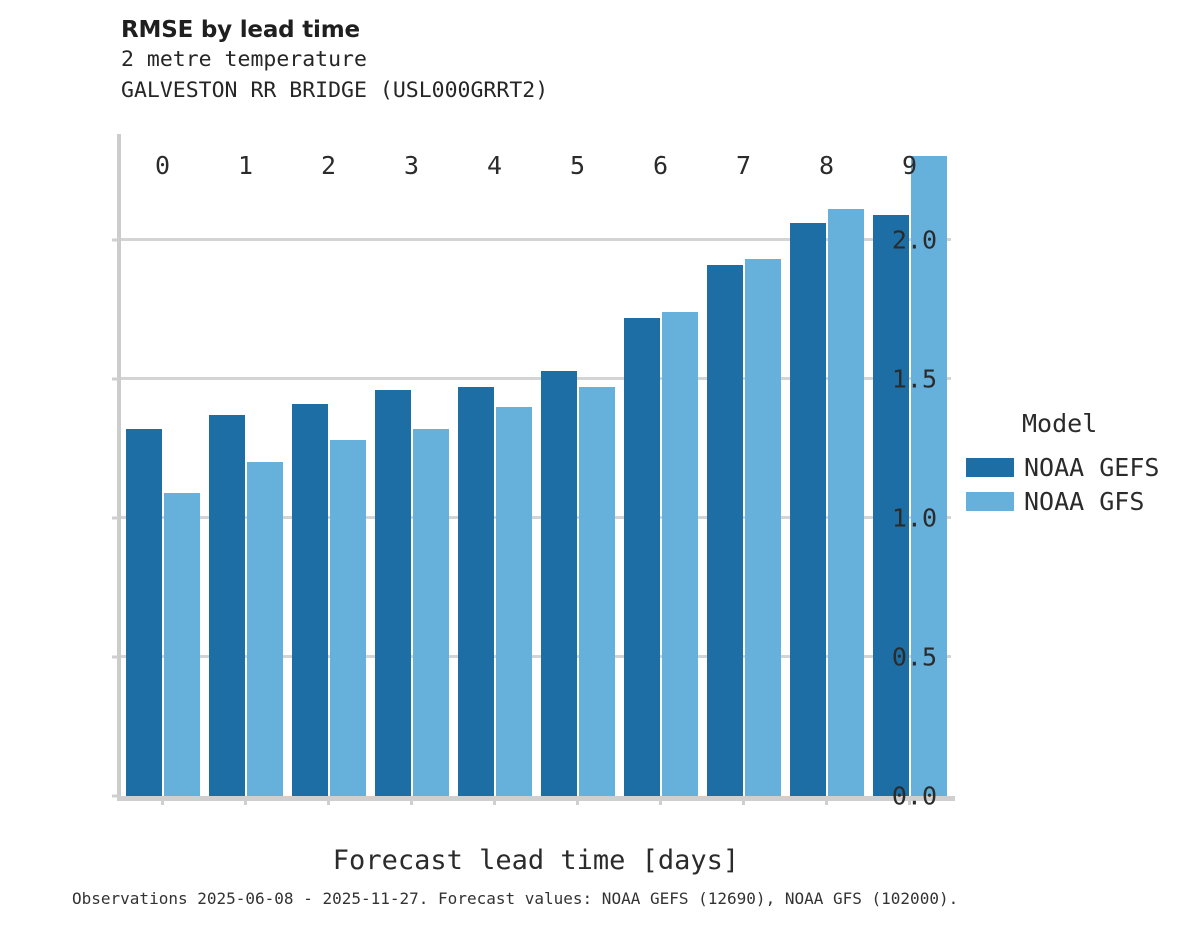 The image size is (1188, 928). What do you see at coordinates (577, 165) in the screenshot?
I see `x-tick-label: 5` at bounding box center [577, 165].